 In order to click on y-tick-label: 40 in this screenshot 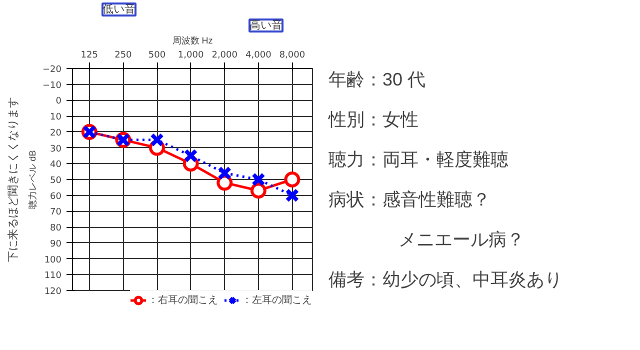, I will do `click(56, 165)`.